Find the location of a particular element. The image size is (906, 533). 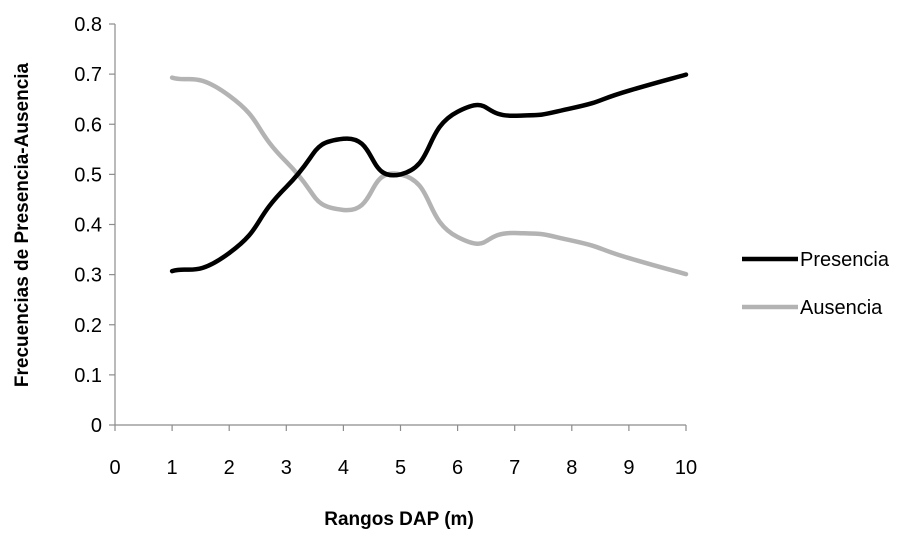

y-tick-label: 0.7 is located at coordinates (88, 75).